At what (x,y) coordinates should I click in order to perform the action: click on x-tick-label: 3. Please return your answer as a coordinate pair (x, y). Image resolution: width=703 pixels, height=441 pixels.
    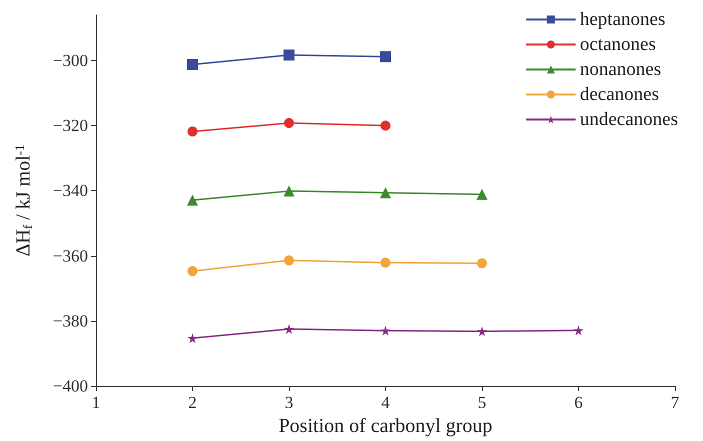
    Looking at the image, I should click on (289, 402).